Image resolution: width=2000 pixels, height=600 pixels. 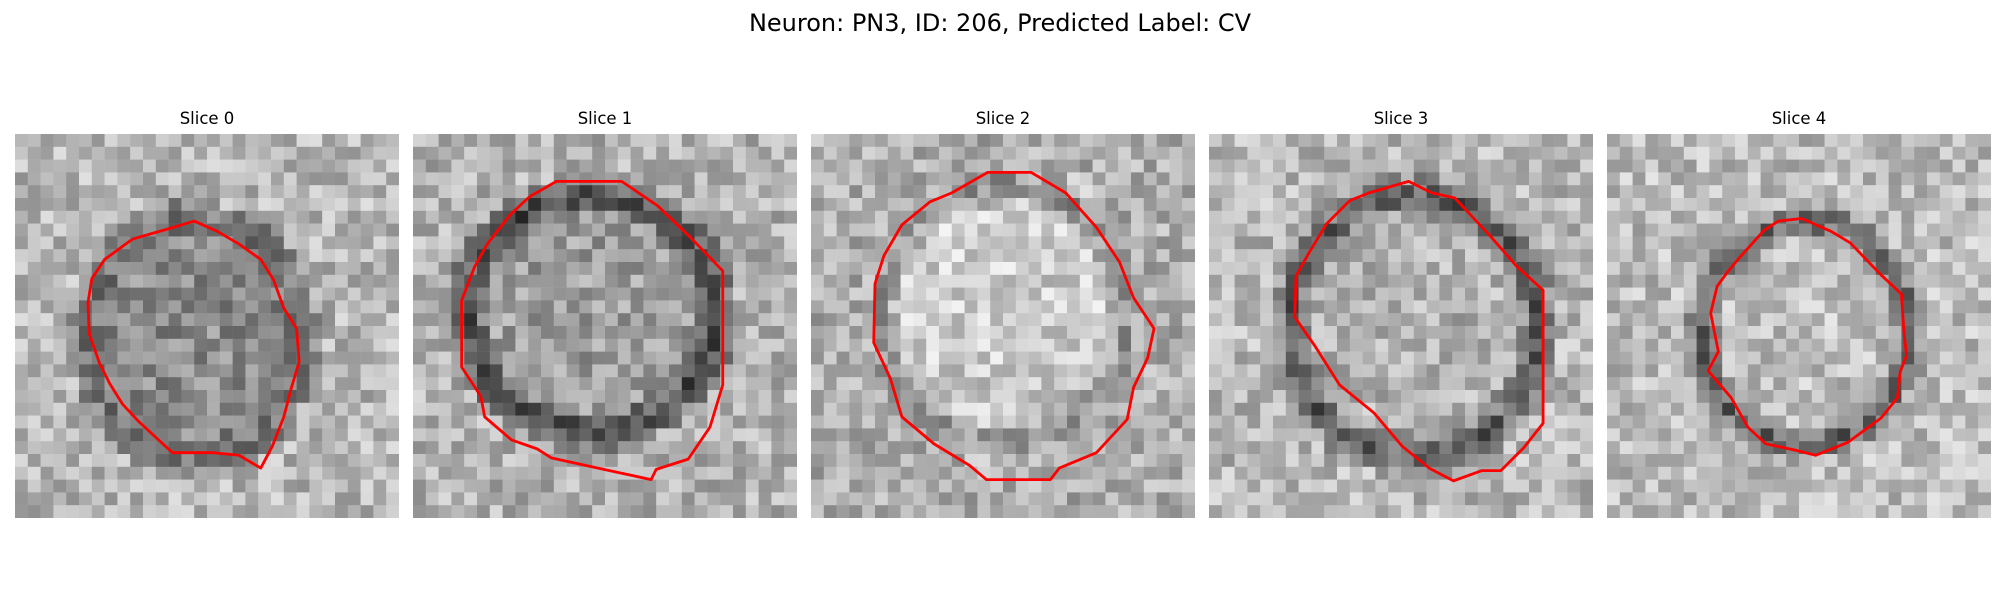 I want to click on slice-panel-4: Slice 4, so click(x=1799, y=312).